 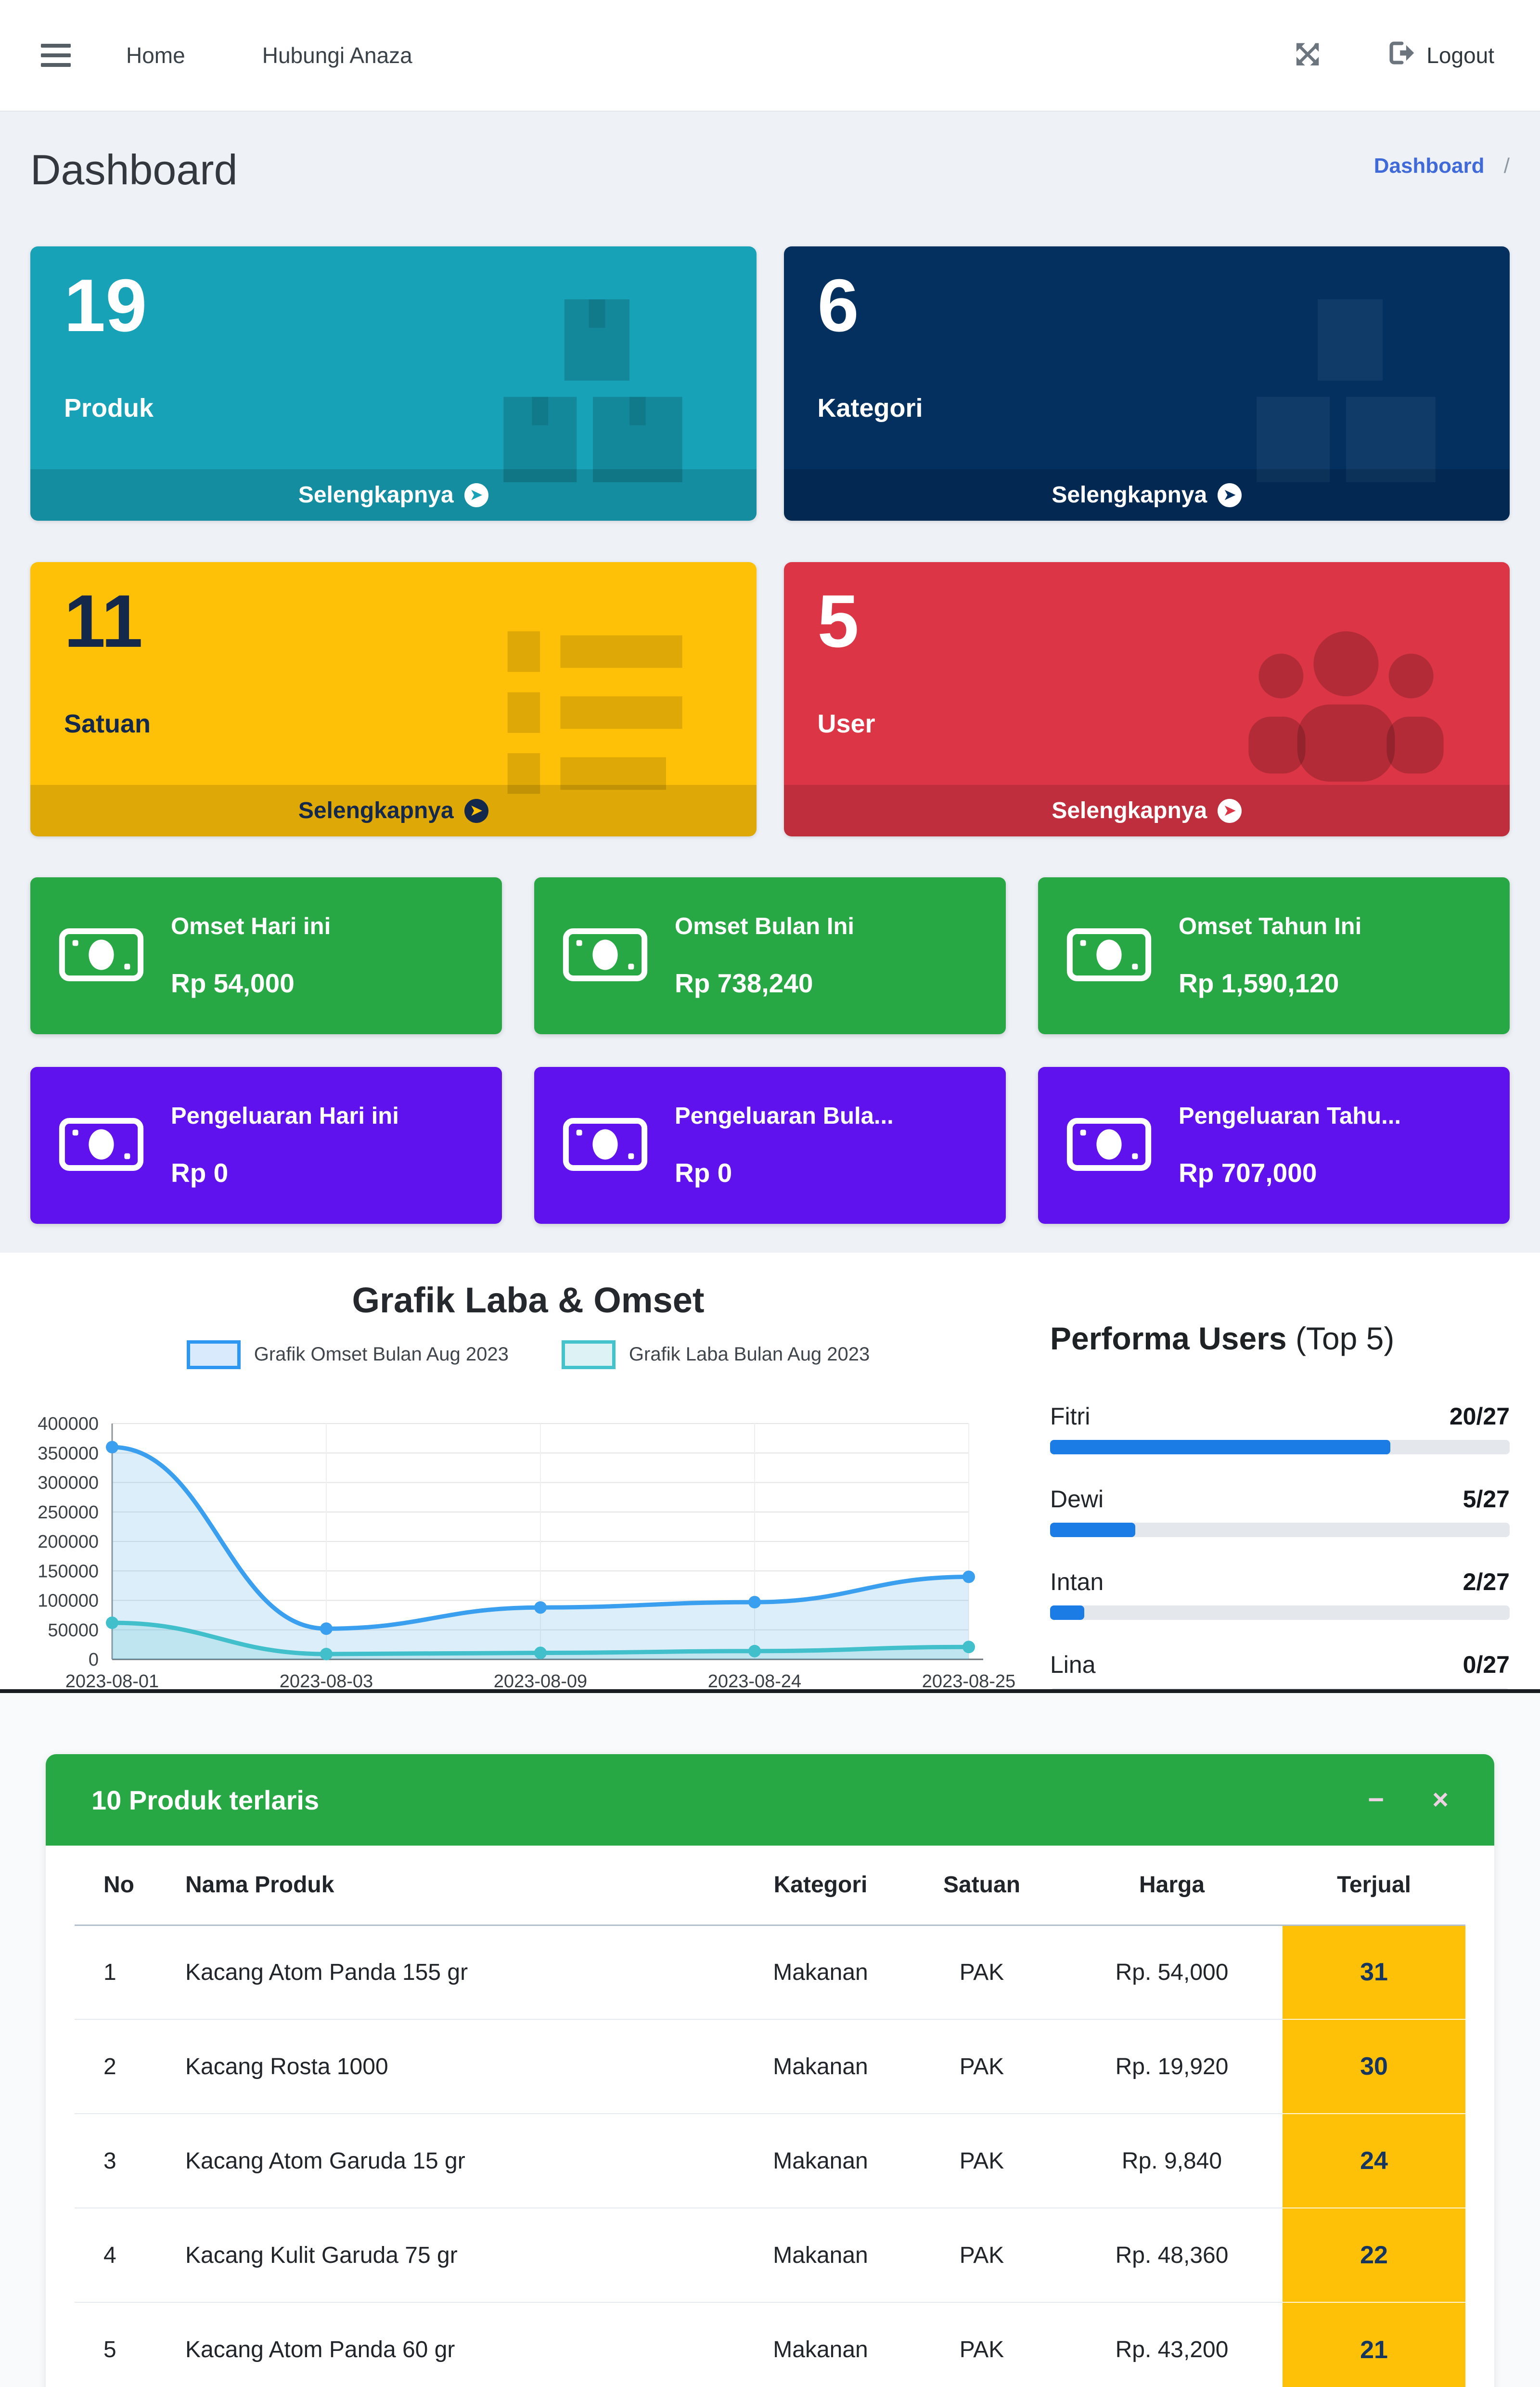 What do you see at coordinates (393, 699) in the screenshot?
I see `smallbox-satuan: 11 Satuan Selengkapnya ➤` at bounding box center [393, 699].